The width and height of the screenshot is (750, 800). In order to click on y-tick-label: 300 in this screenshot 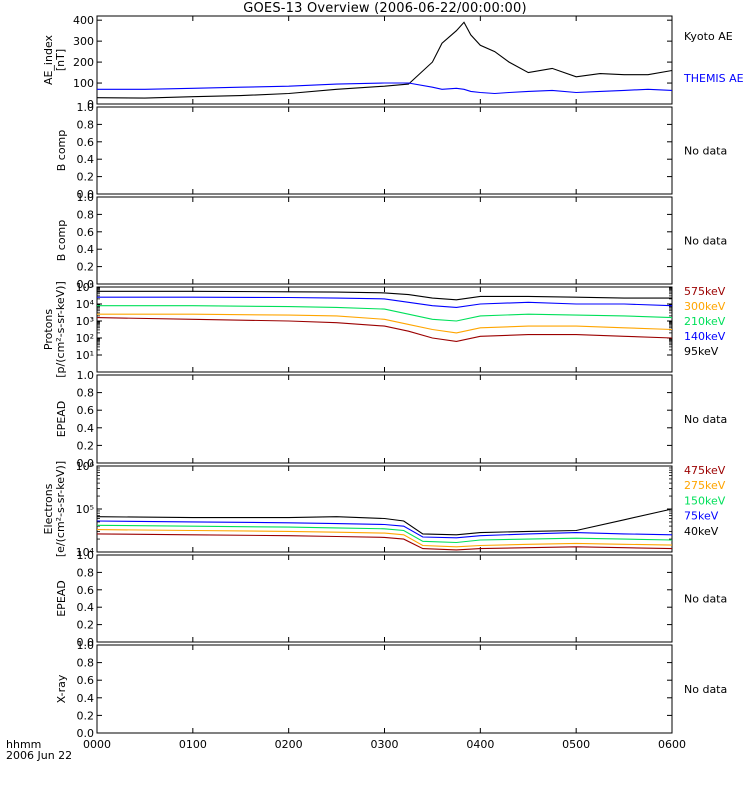, I will do `click(83, 41)`.